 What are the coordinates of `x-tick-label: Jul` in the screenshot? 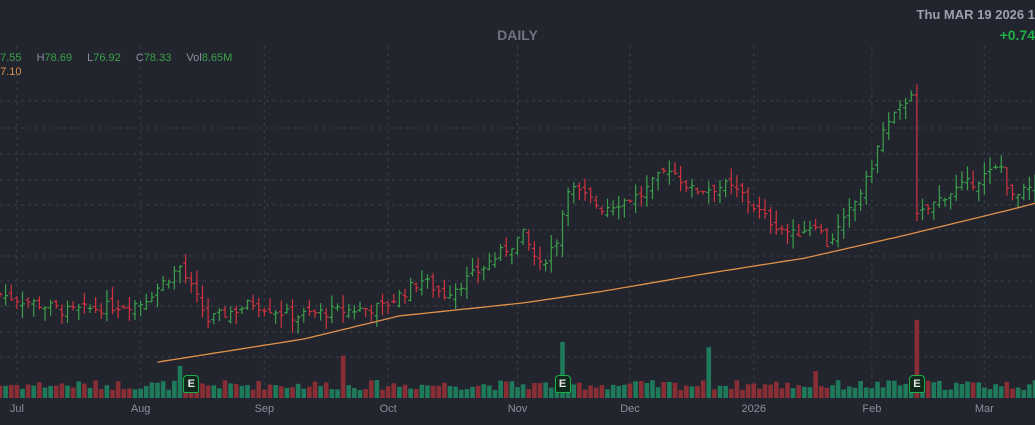 It's located at (16, 409).